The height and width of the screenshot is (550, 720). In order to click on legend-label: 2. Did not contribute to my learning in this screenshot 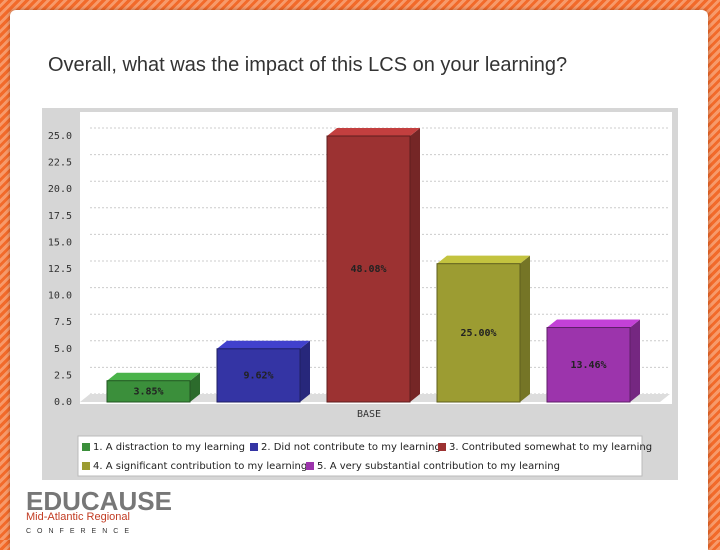, I will do `click(351, 447)`.